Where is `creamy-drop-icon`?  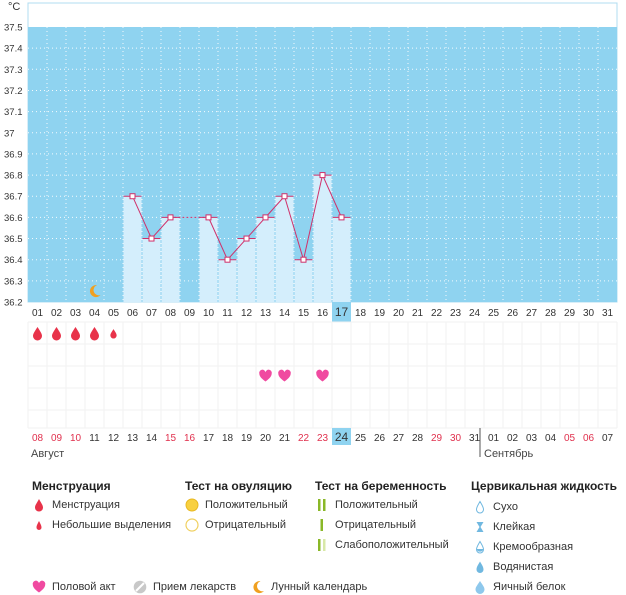
creamy-drop-icon is located at coordinates (480, 547).